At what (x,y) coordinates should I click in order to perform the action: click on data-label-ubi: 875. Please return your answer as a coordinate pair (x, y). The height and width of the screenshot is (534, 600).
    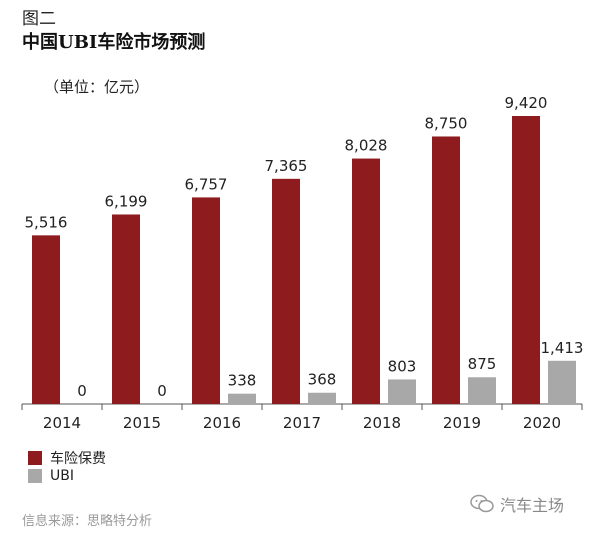
    Looking at the image, I should click on (482, 364).